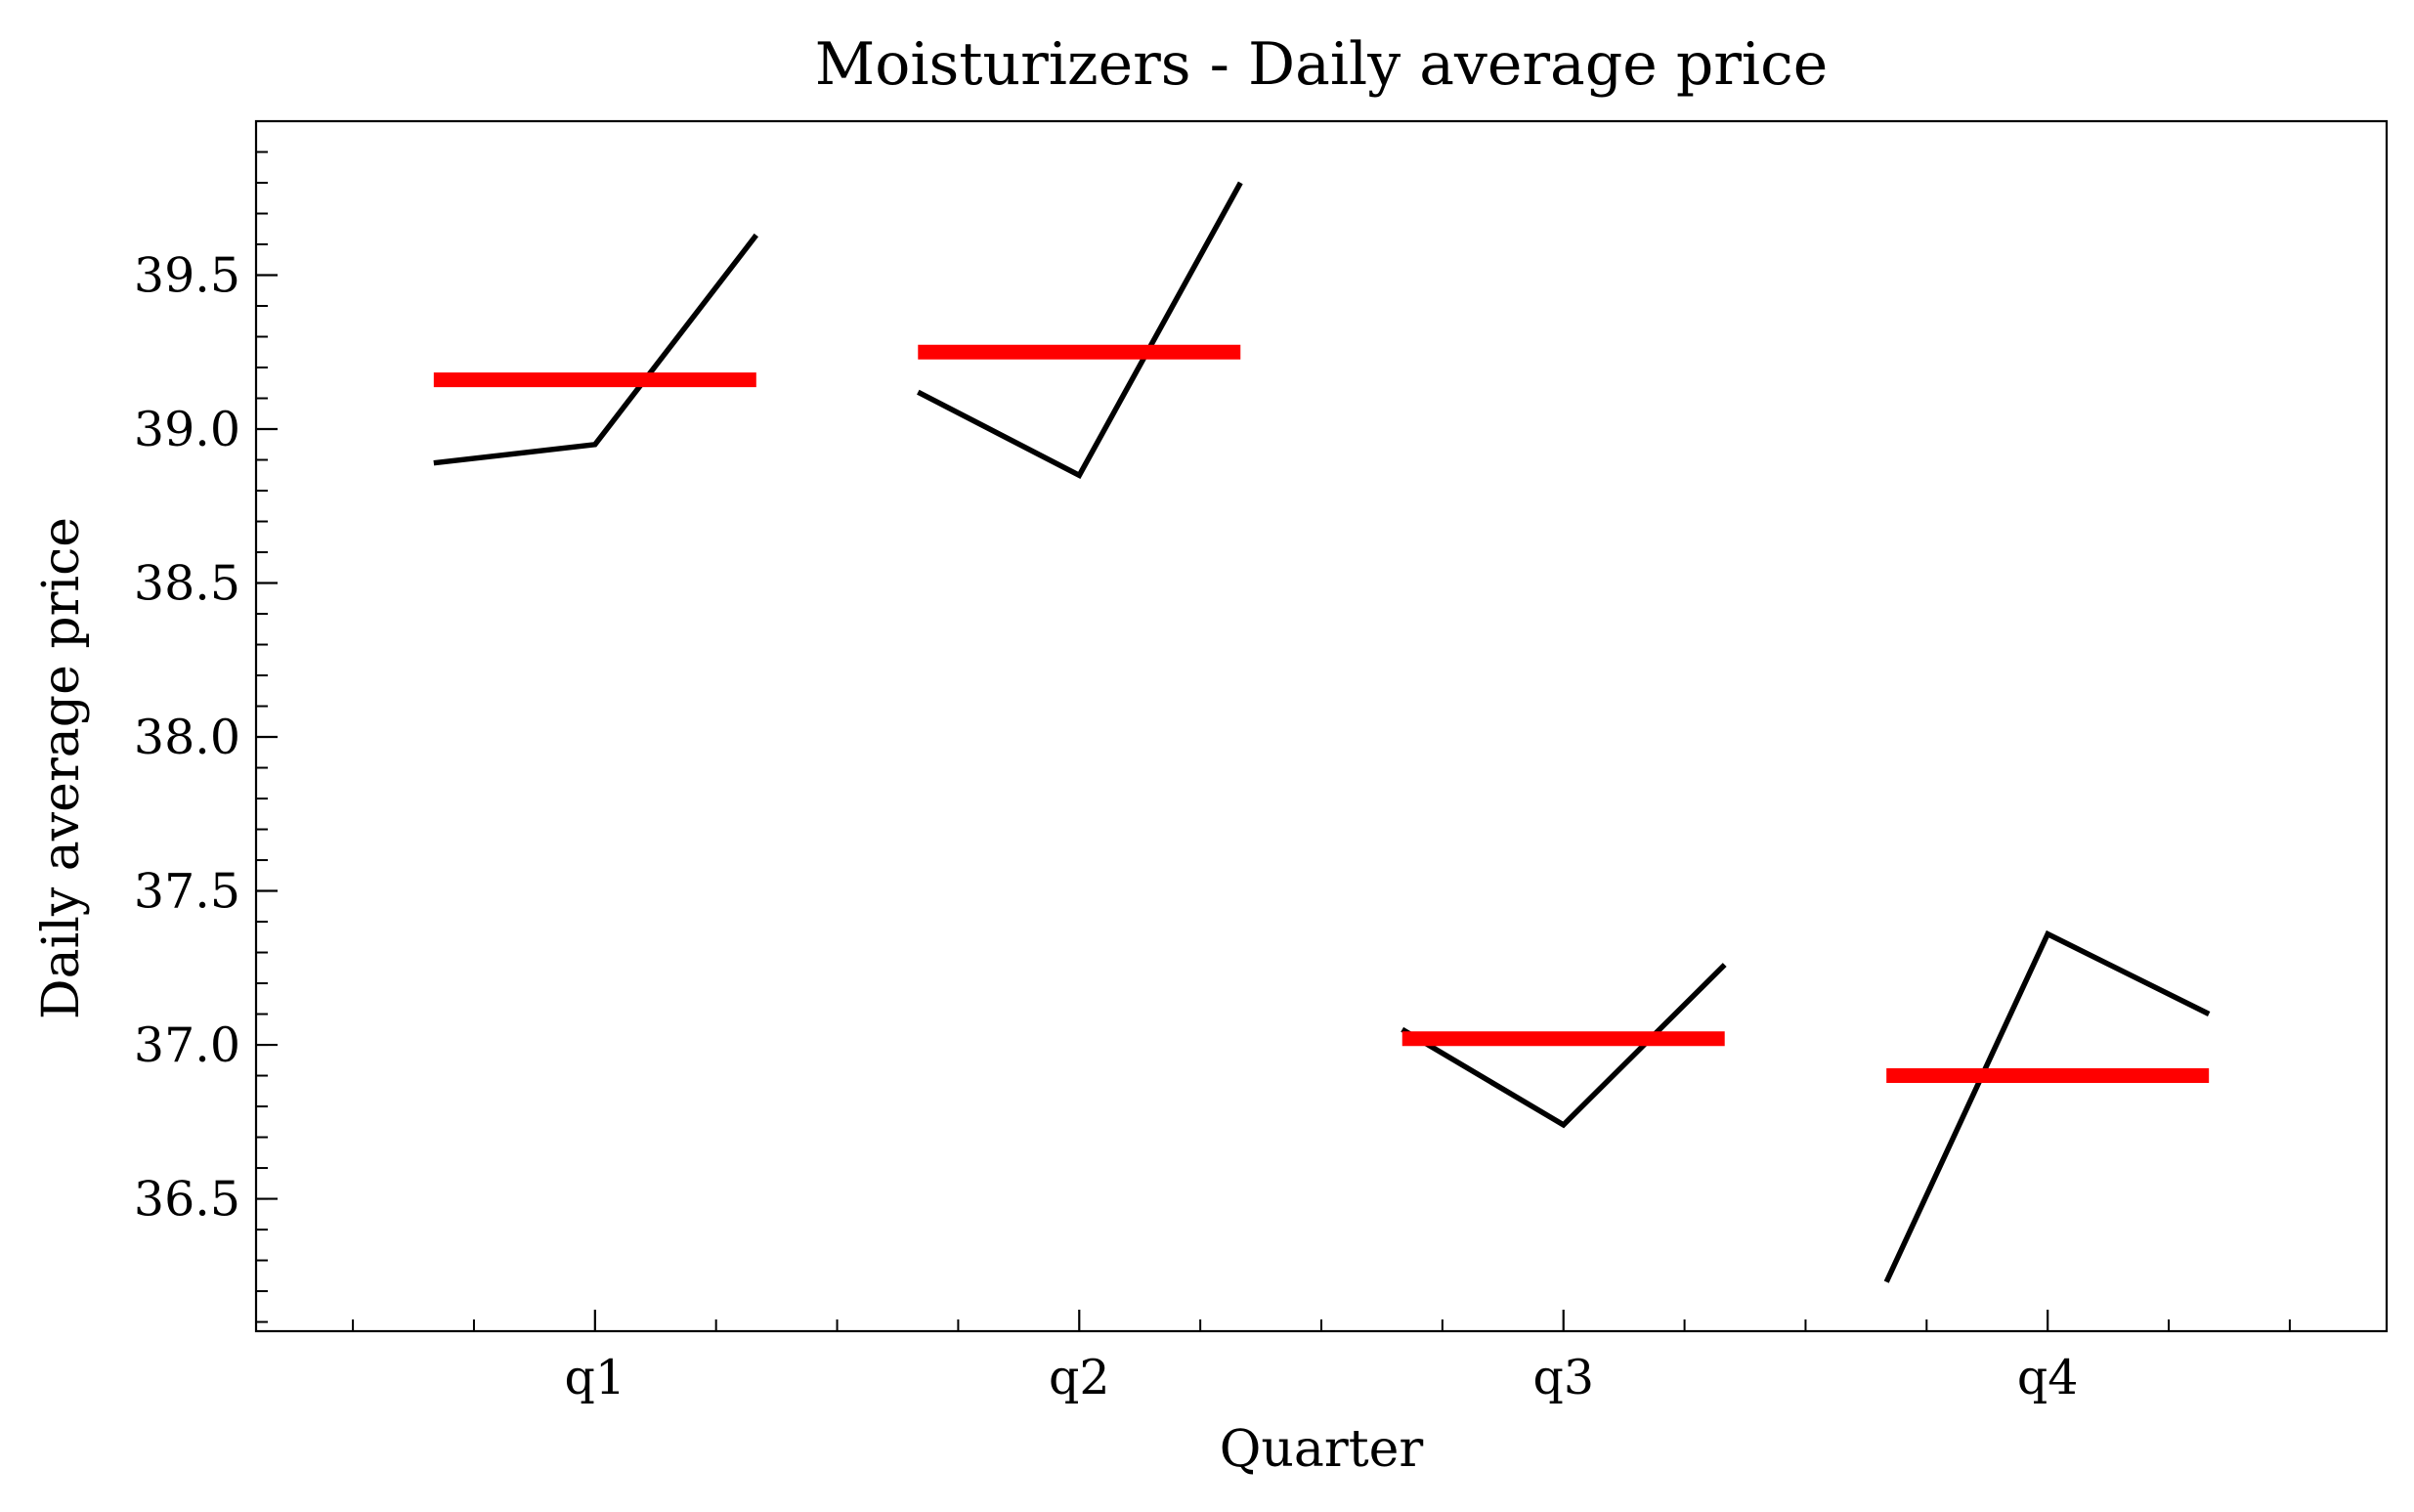  I want to click on x-tick-label: q1, so click(595, 1377).